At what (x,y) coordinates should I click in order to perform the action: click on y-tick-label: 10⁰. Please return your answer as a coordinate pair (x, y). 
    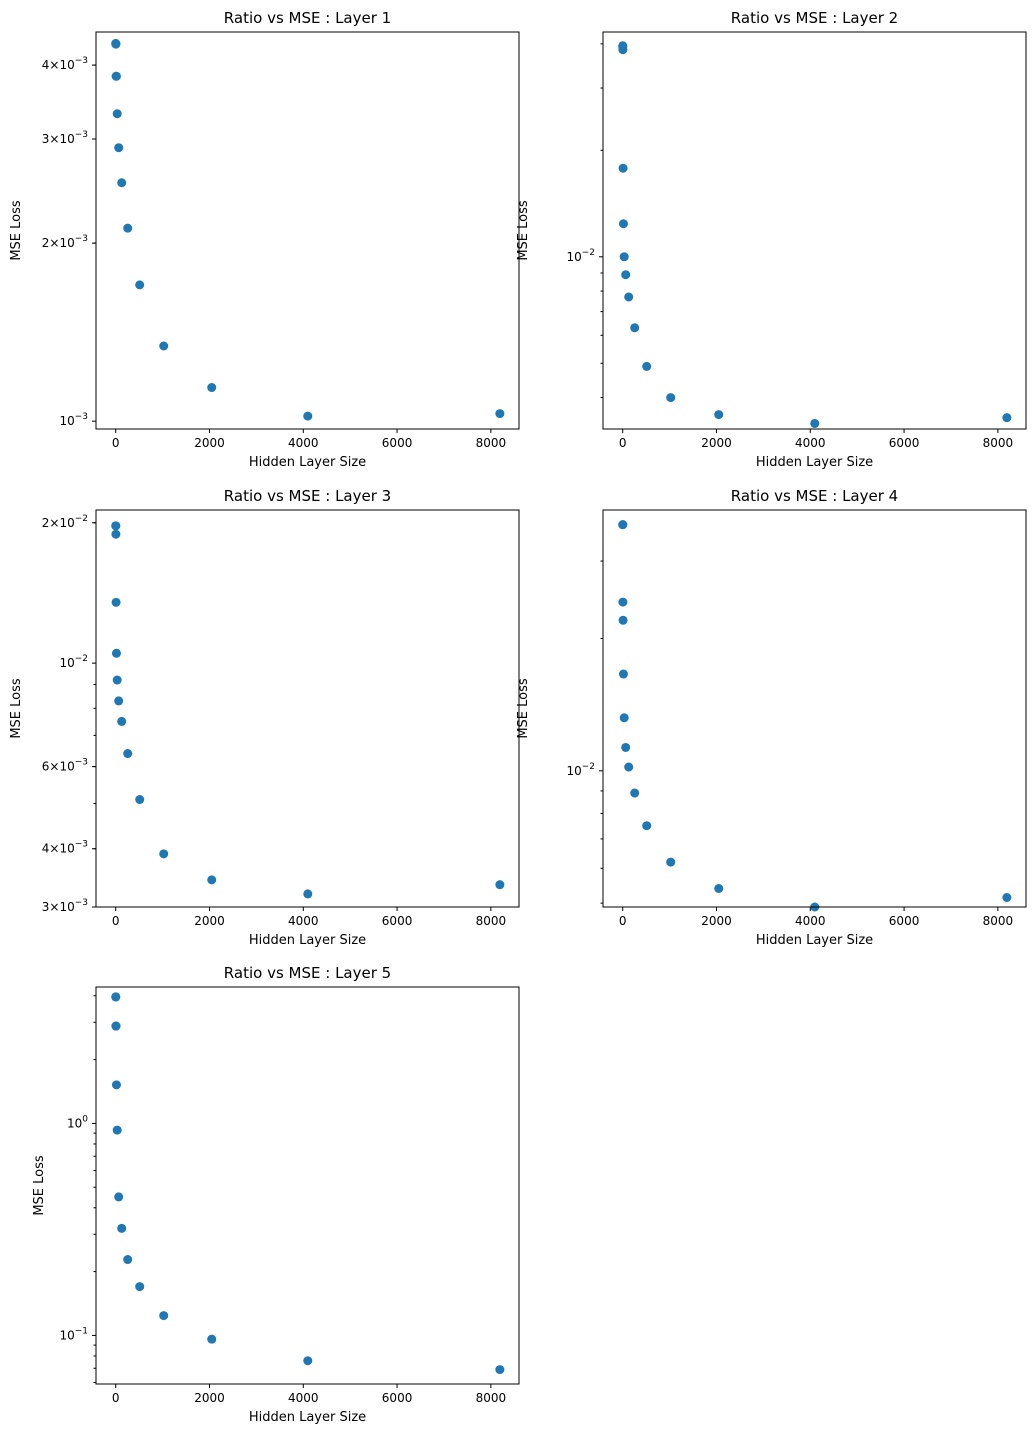
    Looking at the image, I should click on (77, 1122).